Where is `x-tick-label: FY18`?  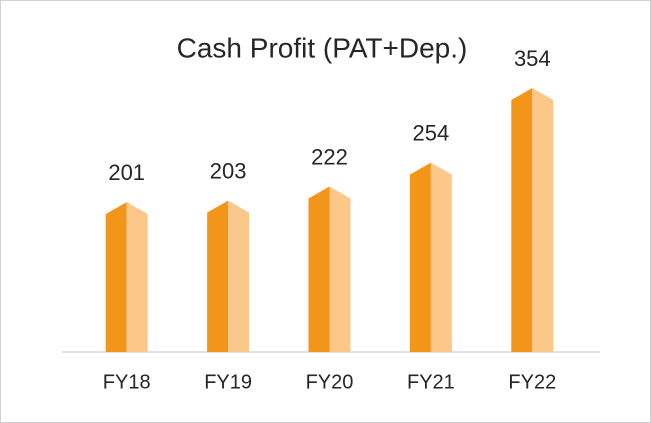
x-tick-label: FY18 is located at coordinates (127, 382).